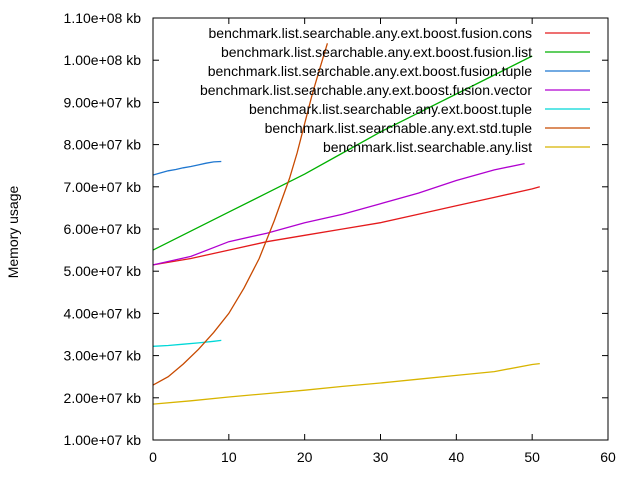  I want to click on y-tick-label: 1.00e+07 kb, so click(103, 440).